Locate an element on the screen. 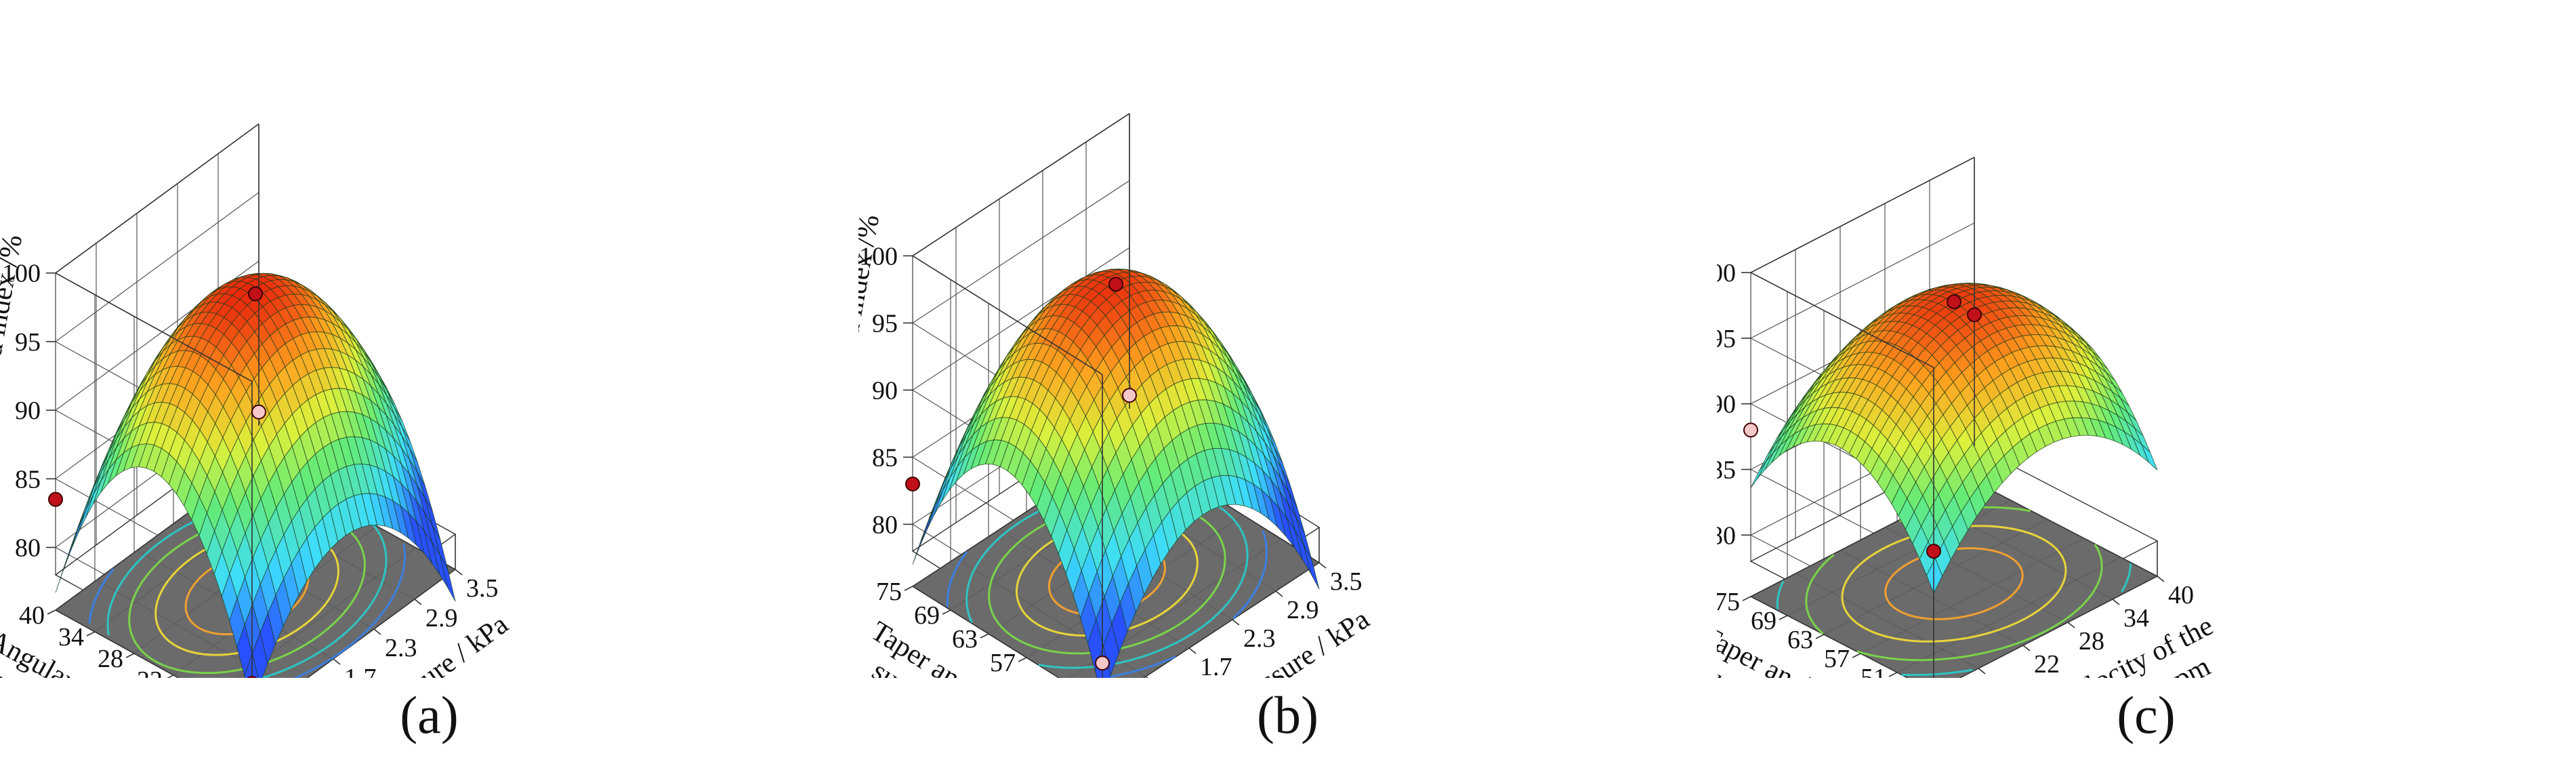 The width and height of the screenshot is (2576, 764). caption-a: (a) is located at coordinates (429, 714).